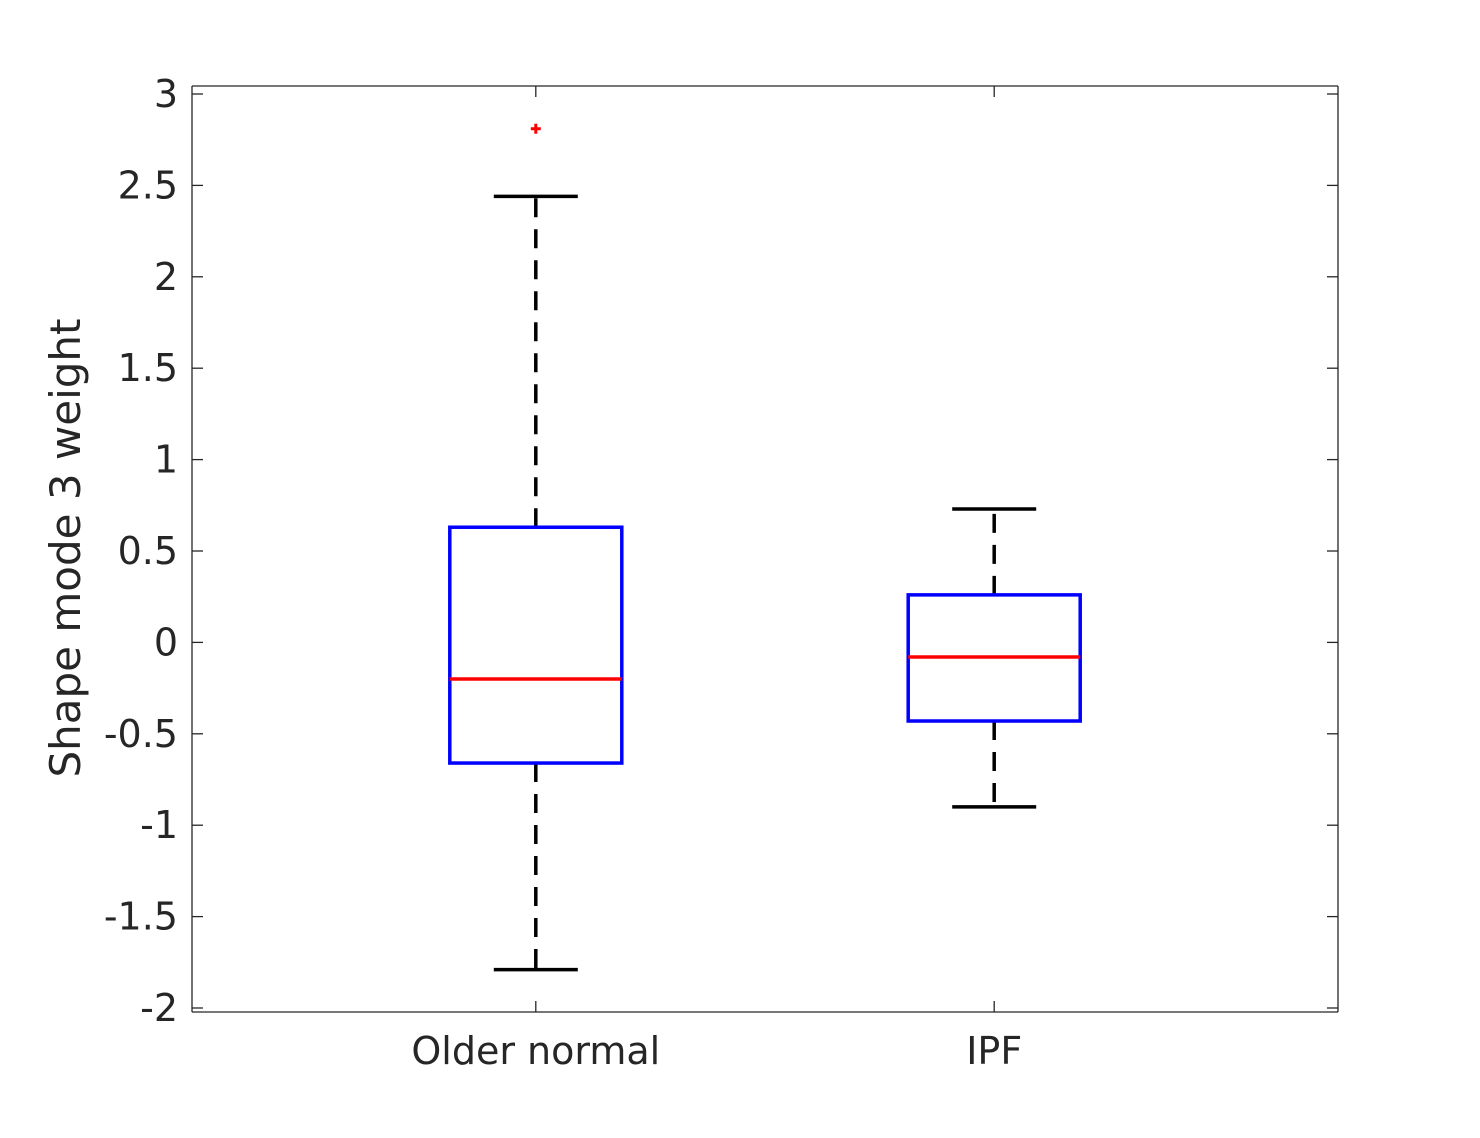  What do you see at coordinates (166, 94) in the screenshot?
I see `y-tick-label: 3` at bounding box center [166, 94].